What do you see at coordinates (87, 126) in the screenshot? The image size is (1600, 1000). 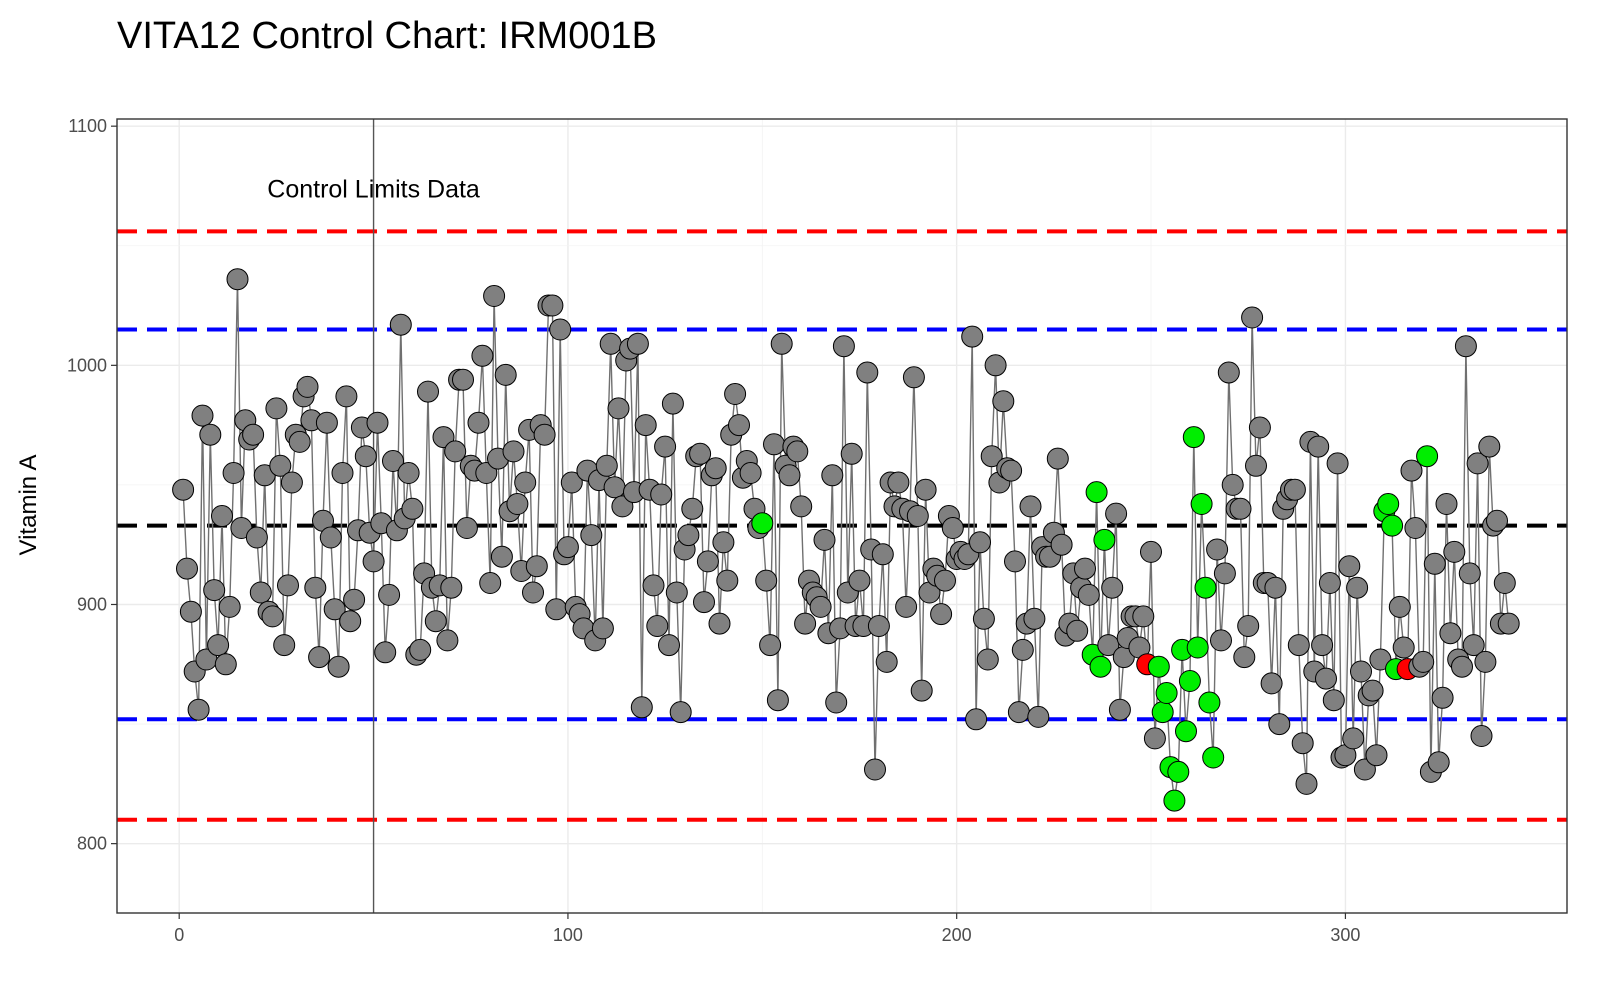 I see `y-tick-label: 1100` at bounding box center [87, 126].